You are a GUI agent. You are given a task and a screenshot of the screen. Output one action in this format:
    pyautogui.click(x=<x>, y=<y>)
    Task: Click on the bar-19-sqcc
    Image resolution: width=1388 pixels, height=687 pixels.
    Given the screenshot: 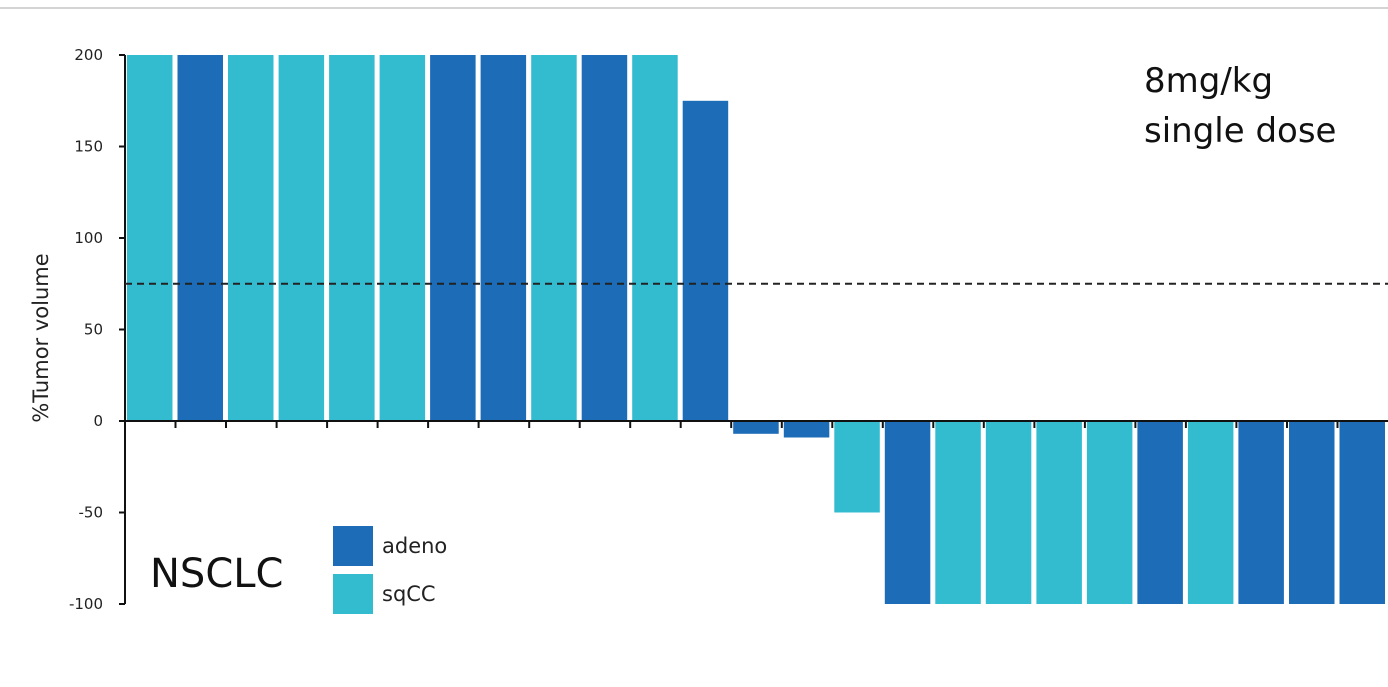 What is the action you would take?
    pyautogui.click(x=1059, y=512)
    